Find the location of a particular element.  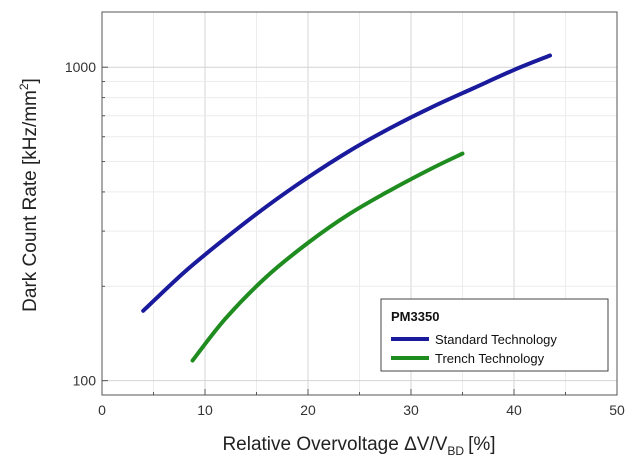

legend-label-standard: Standard Technology is located at coordinates (496, 339).